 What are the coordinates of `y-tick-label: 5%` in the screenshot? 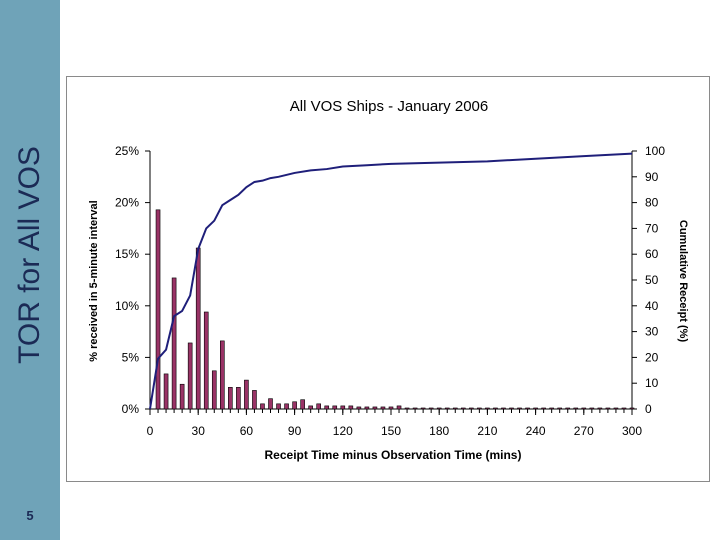 It's located at (131, 357).